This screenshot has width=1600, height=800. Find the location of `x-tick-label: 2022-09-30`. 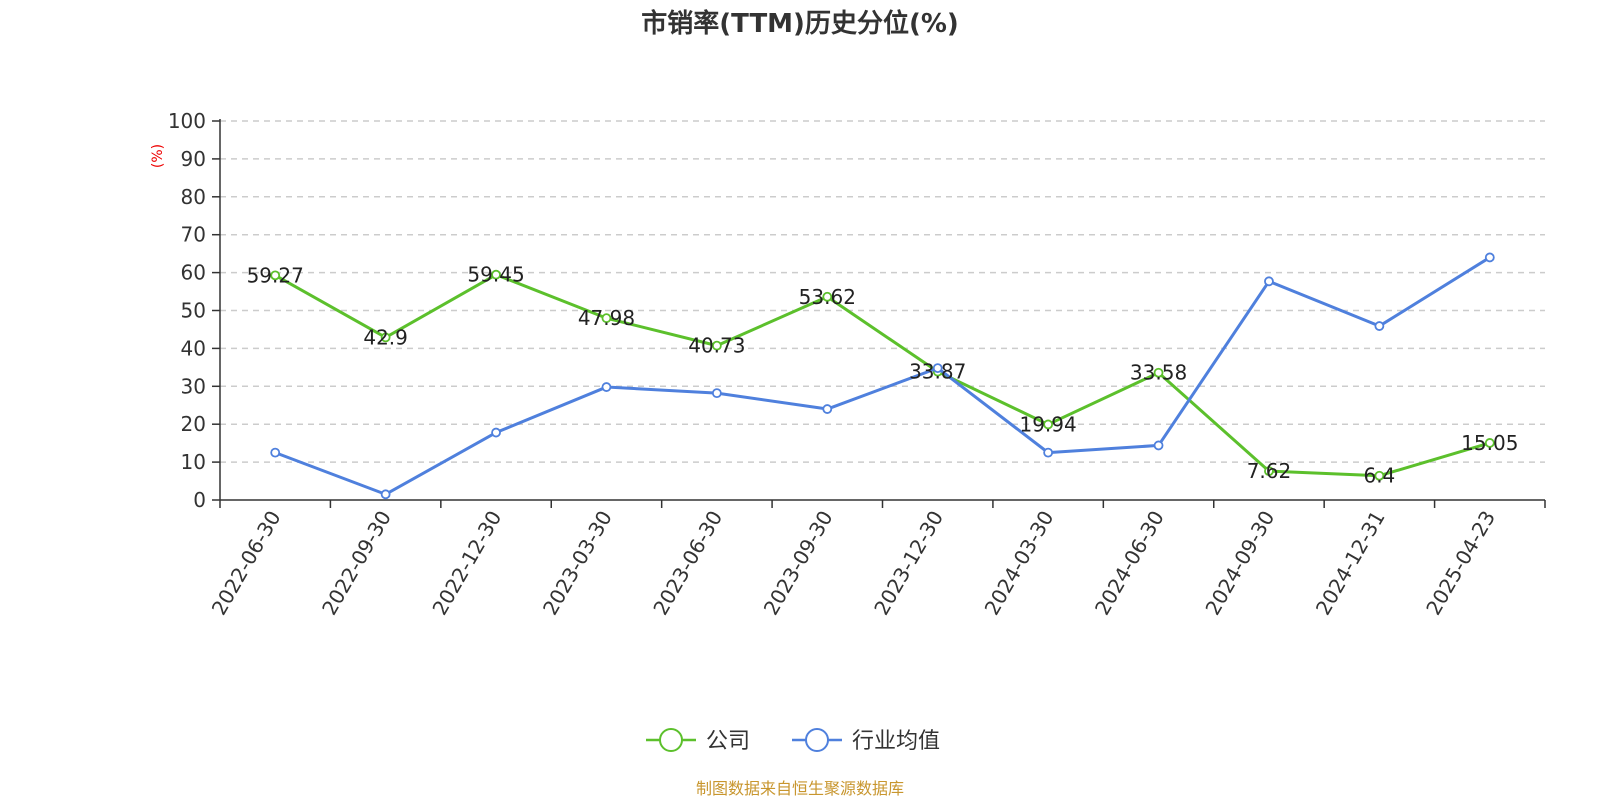

x-tick-label: 2022-09-30 is located at coordinates (356, 563).